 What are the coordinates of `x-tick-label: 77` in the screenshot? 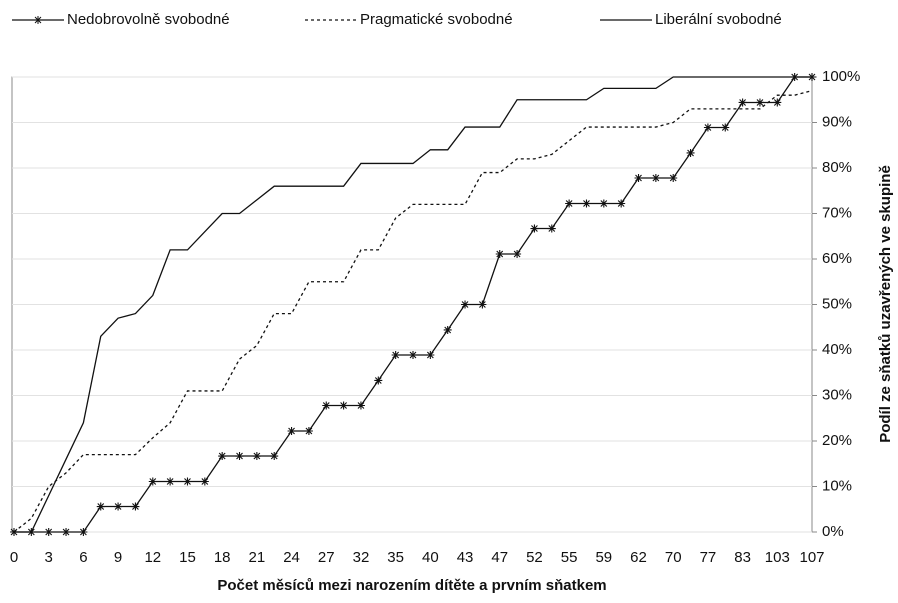 It's located at (708, 557).